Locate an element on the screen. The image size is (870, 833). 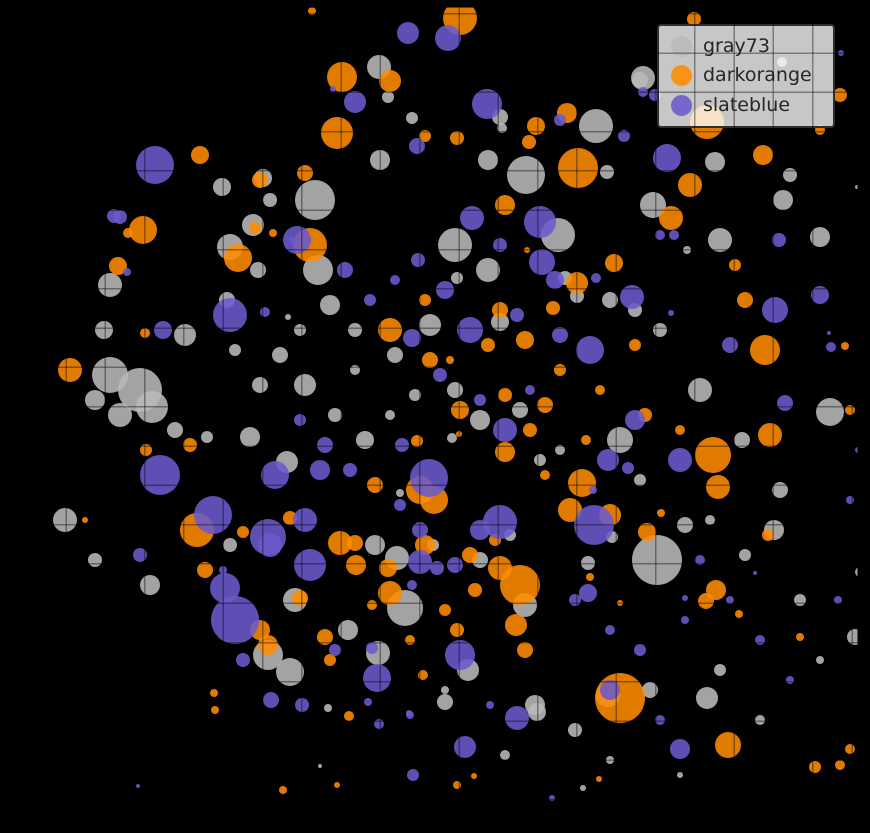
legend-label-slateblue: slateblue is located at coordinates (747, 104).